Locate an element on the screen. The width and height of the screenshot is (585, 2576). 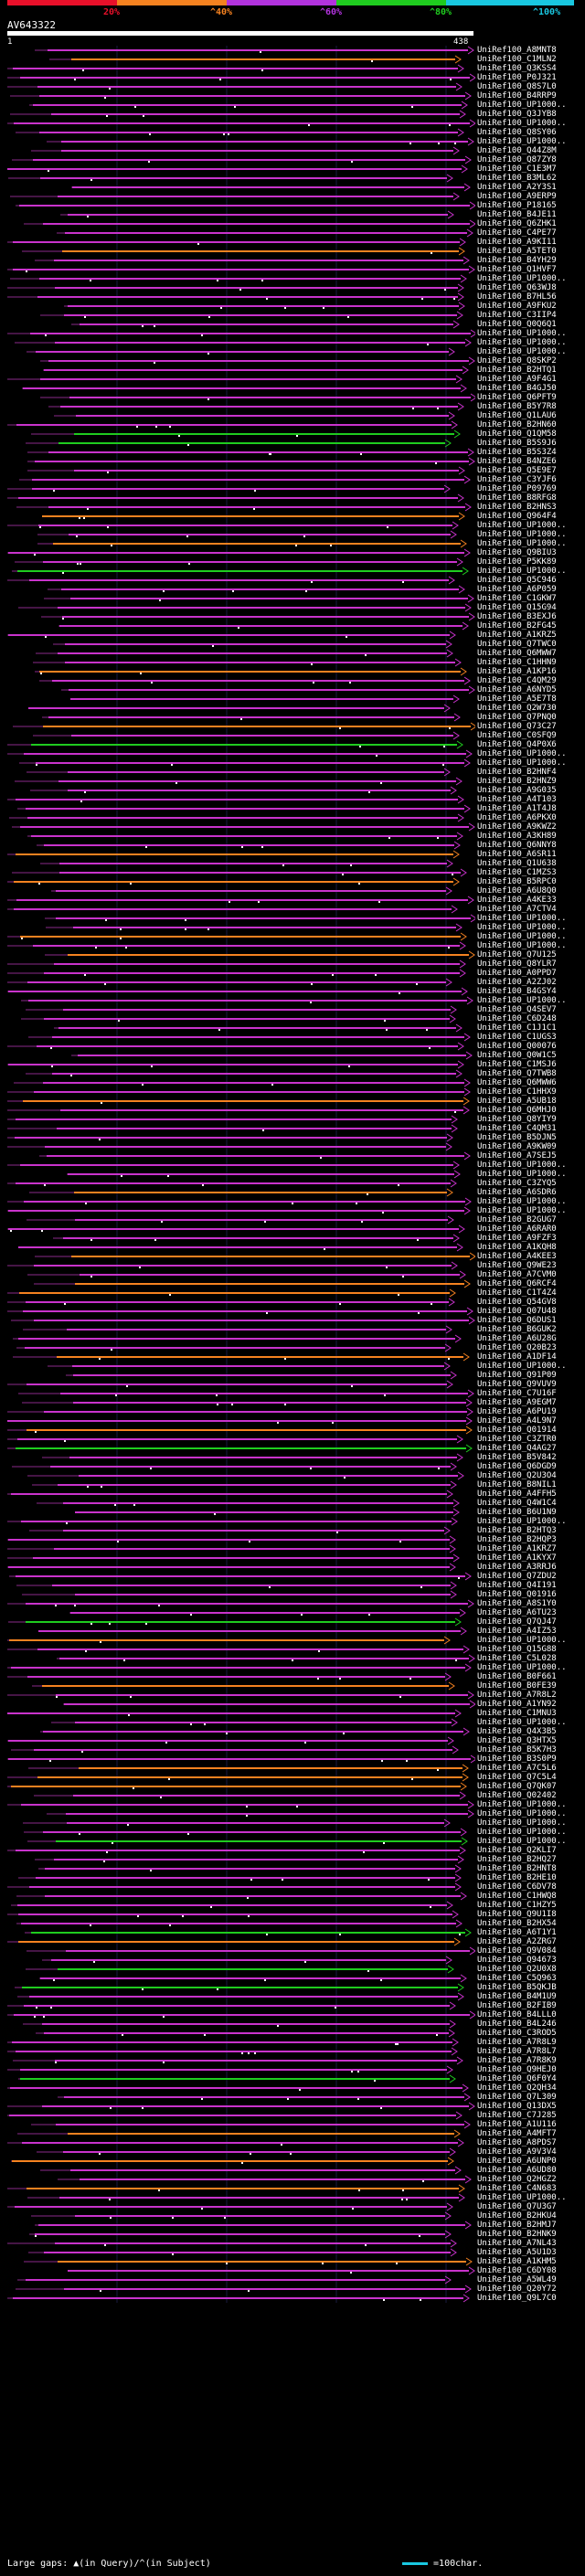
hit-name: UniRef100_C1MSJ6 is located at coordinates (517, 1064).